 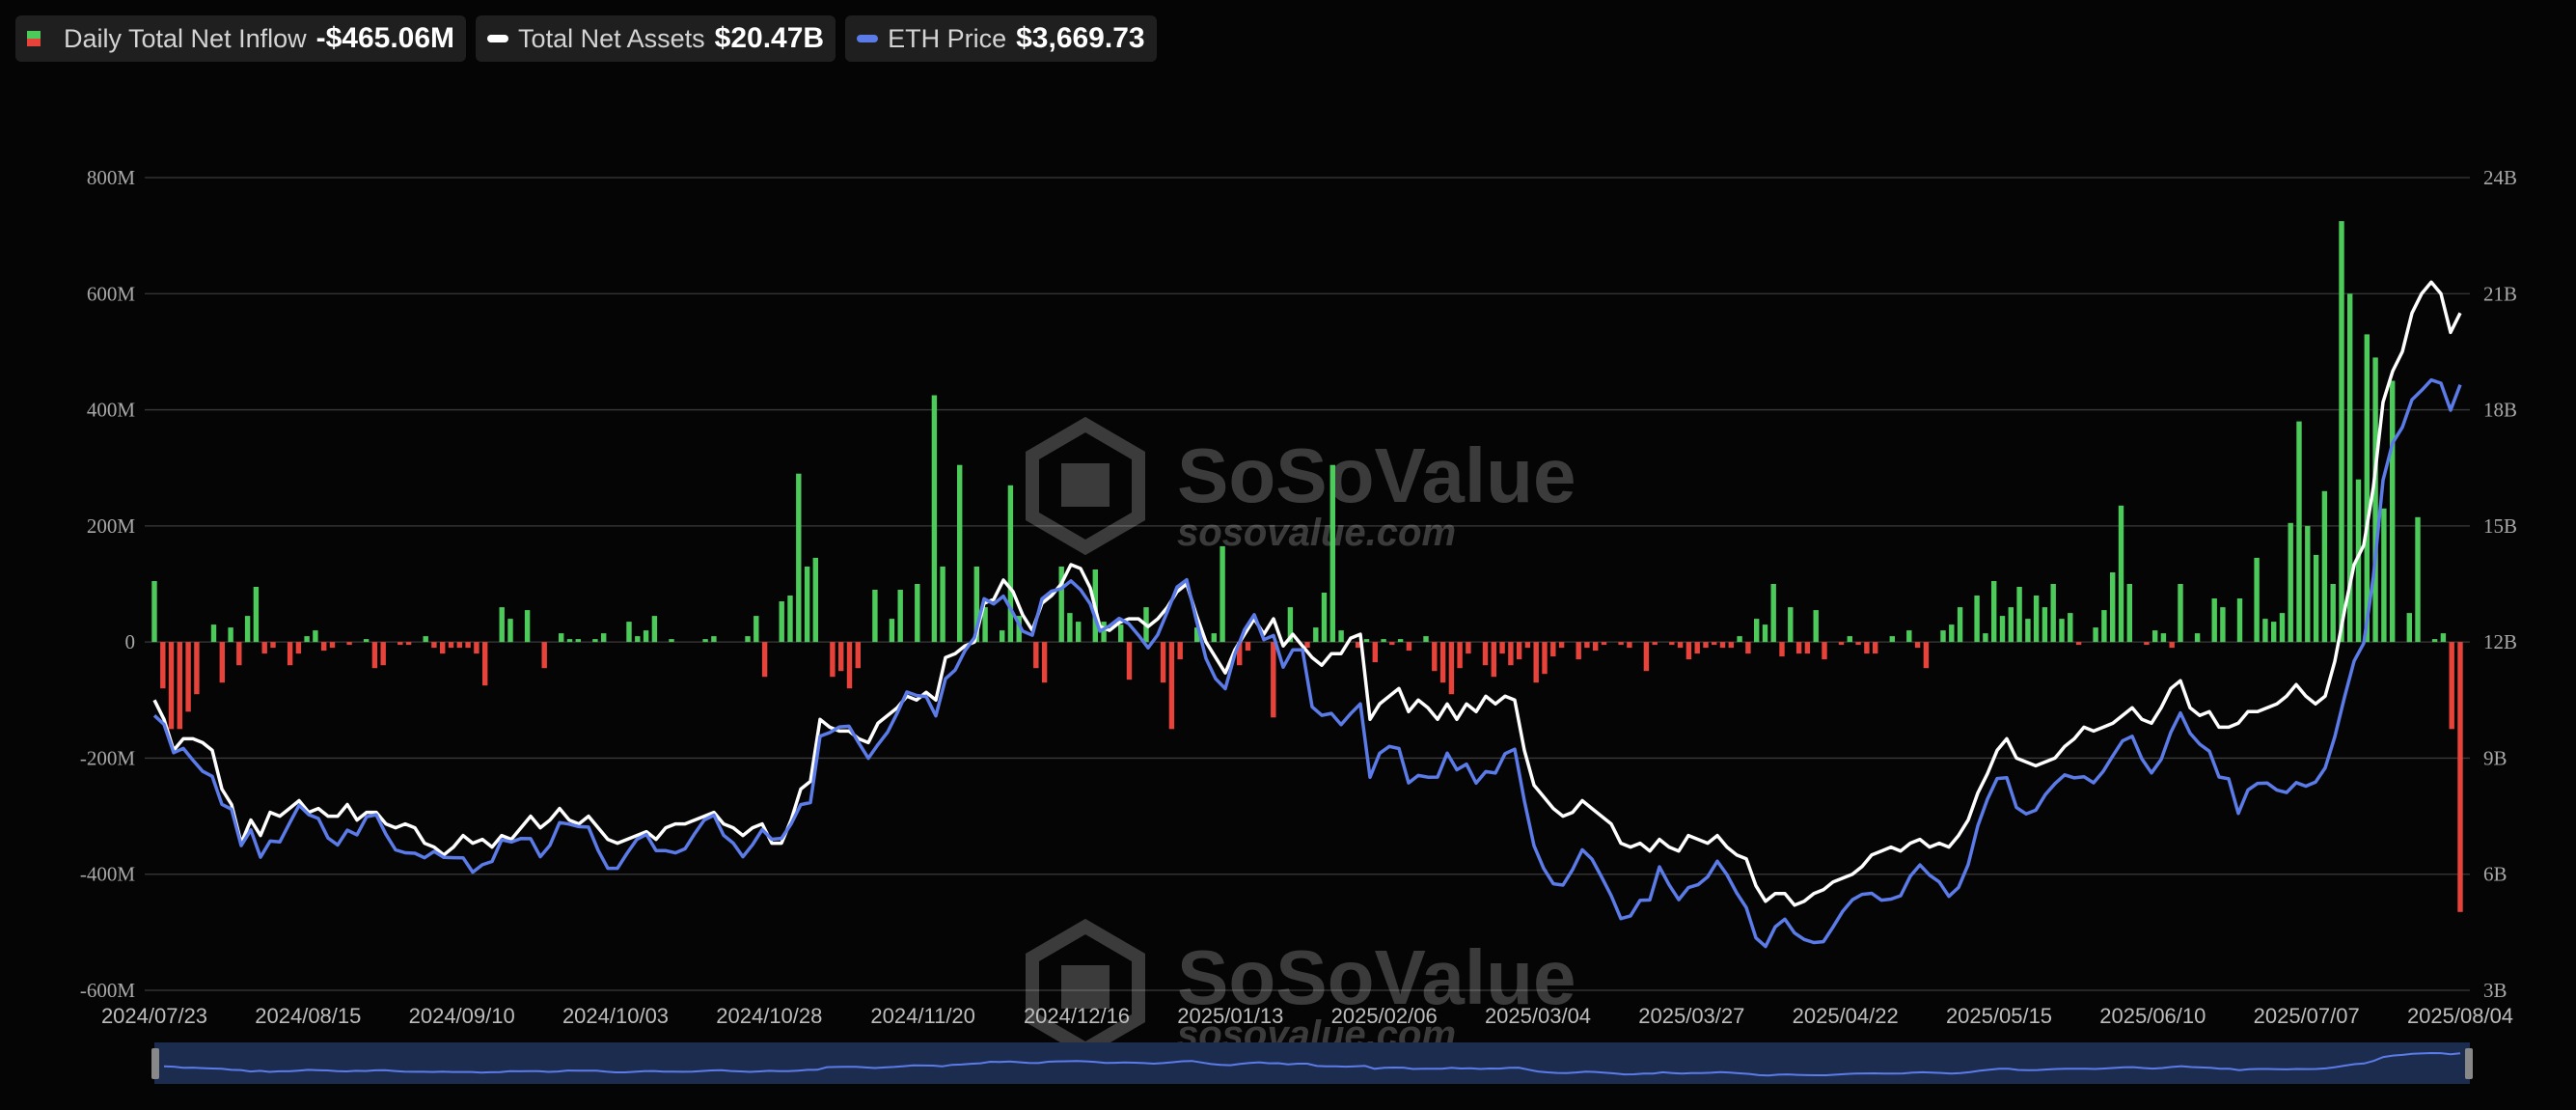 What do you see at coordinates (1691, 1016) in the screenshot?
I see `x-tick-label: 2025/03/27` at bounding box center [1691, 1016].